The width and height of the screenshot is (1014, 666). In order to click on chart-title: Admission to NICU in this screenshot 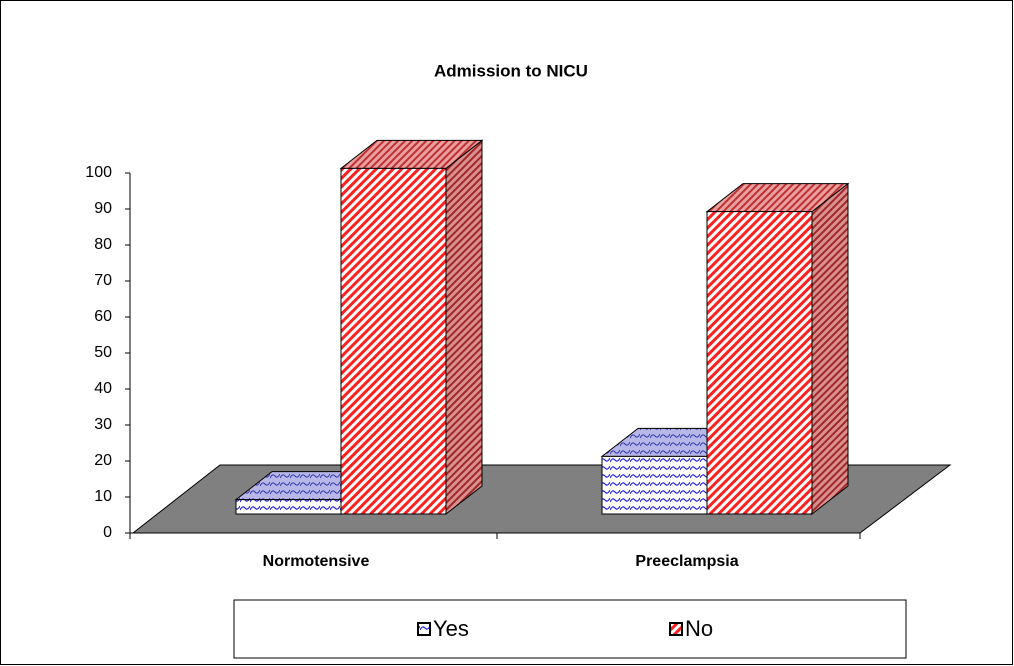, I will do `click(511, 70)`.